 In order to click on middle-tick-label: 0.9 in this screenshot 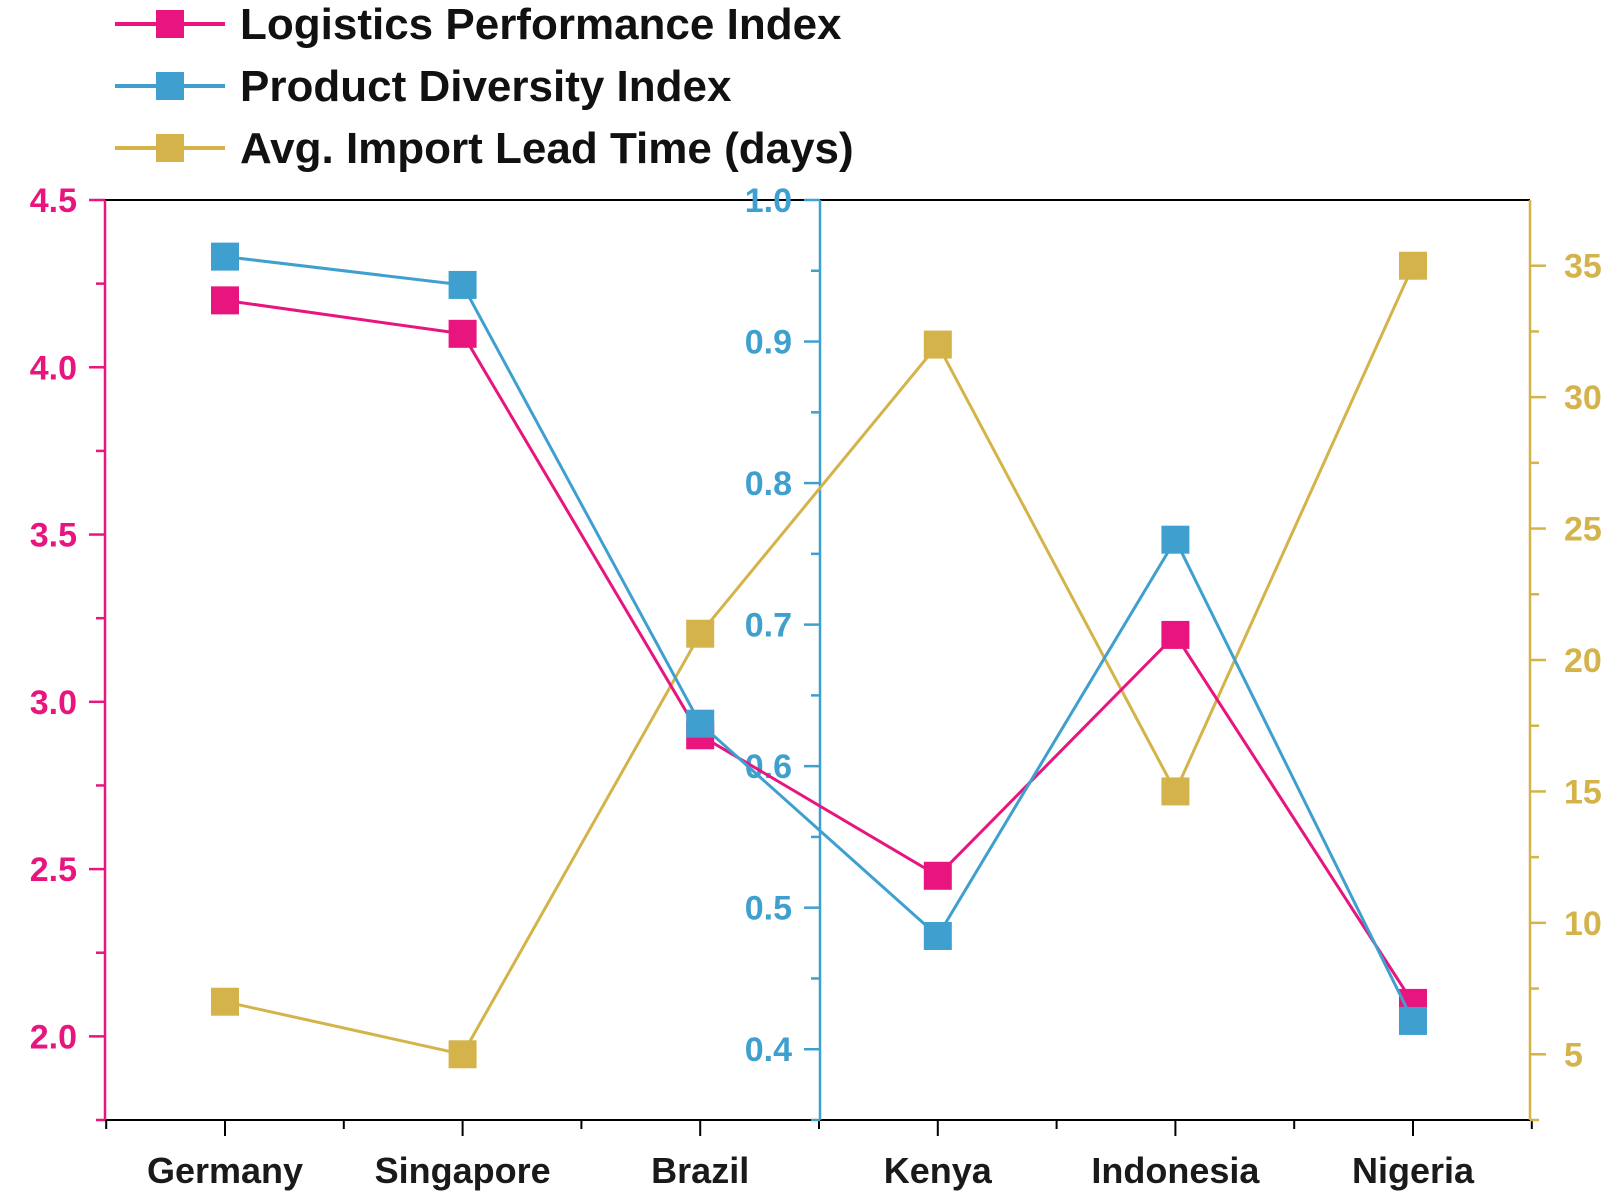, I will do `click(768, 343)`.